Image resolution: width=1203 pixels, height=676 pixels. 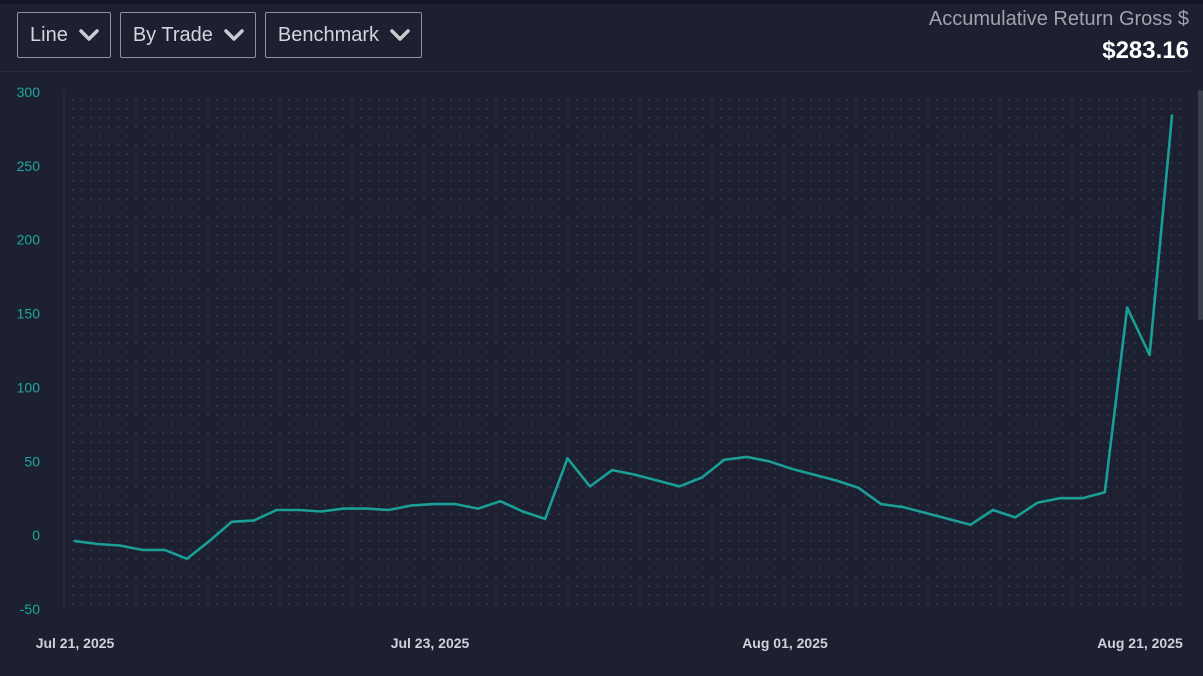 What do you see at coordinates (29, 350) in the screenshot?
I see `y-axis-ticks: 300 250 200 150 100 50 0 -50` at bounding box center [29, 350].